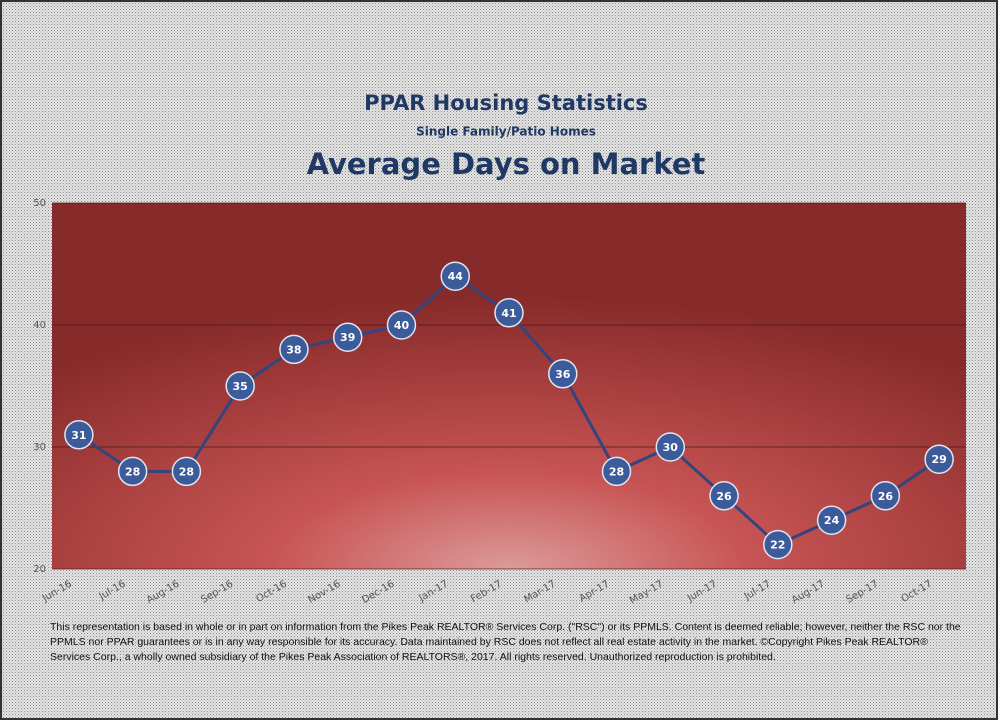  I want to click on y-tick-label: 30, so click(39, 447).